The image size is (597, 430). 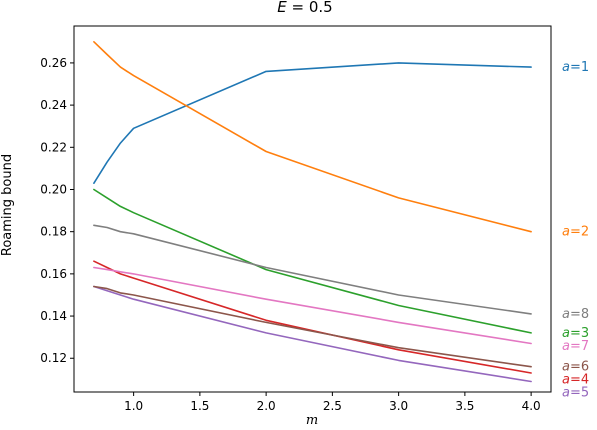 What do you see at coordinates (7, 205) in the screenshot?
I see `y-axis-label: Roaming bound` at bounding box center [7, 205].